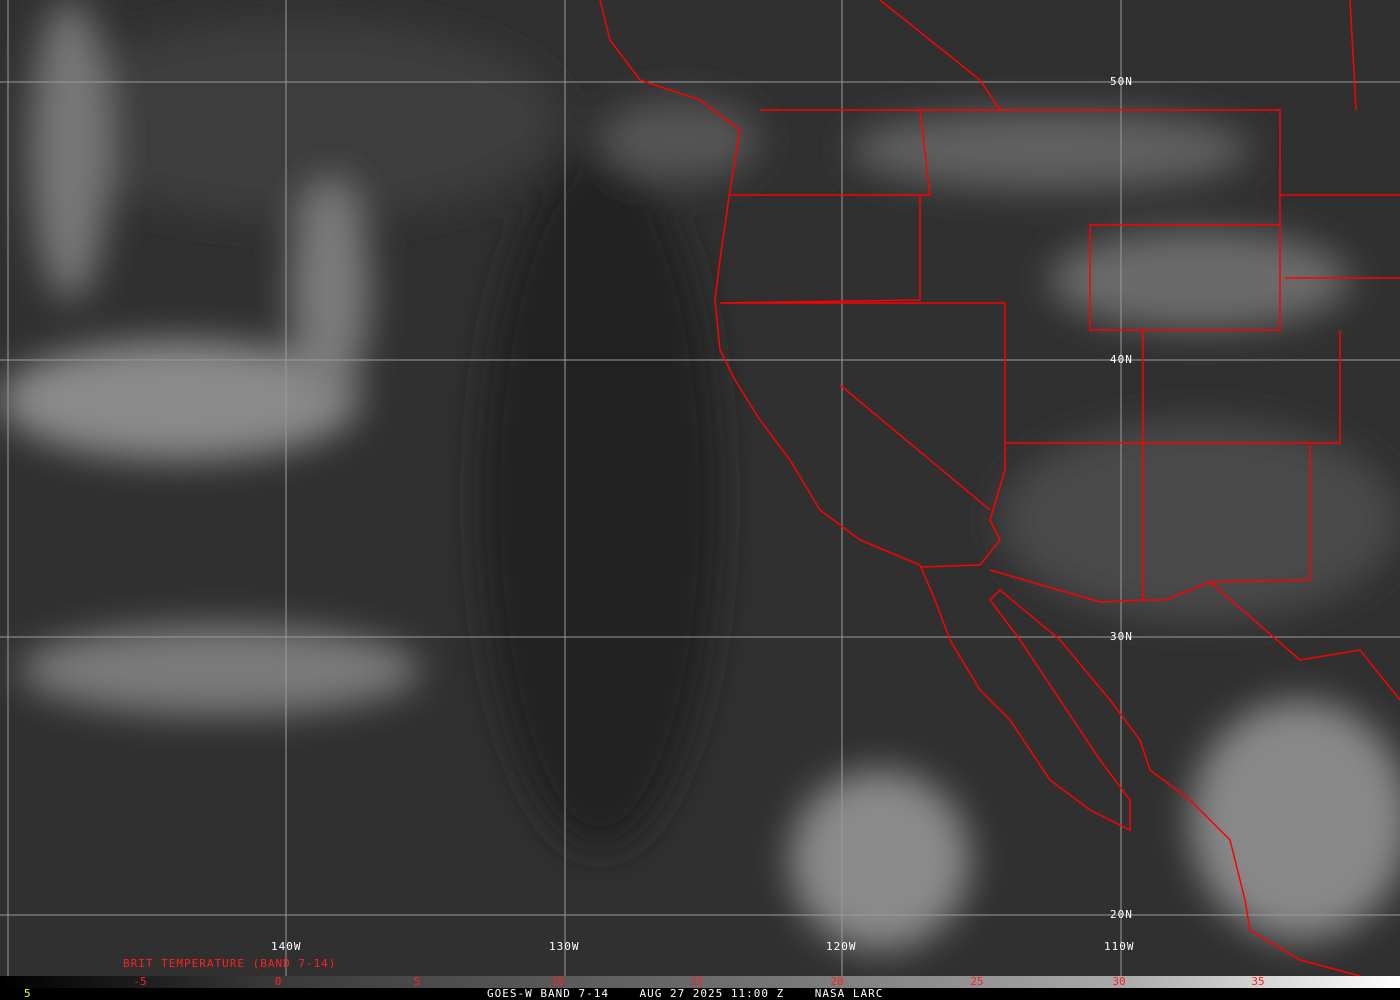  Describe the element at coordinates (140, 981) in the screenshot. I see `scale-tick: -5` at that location.